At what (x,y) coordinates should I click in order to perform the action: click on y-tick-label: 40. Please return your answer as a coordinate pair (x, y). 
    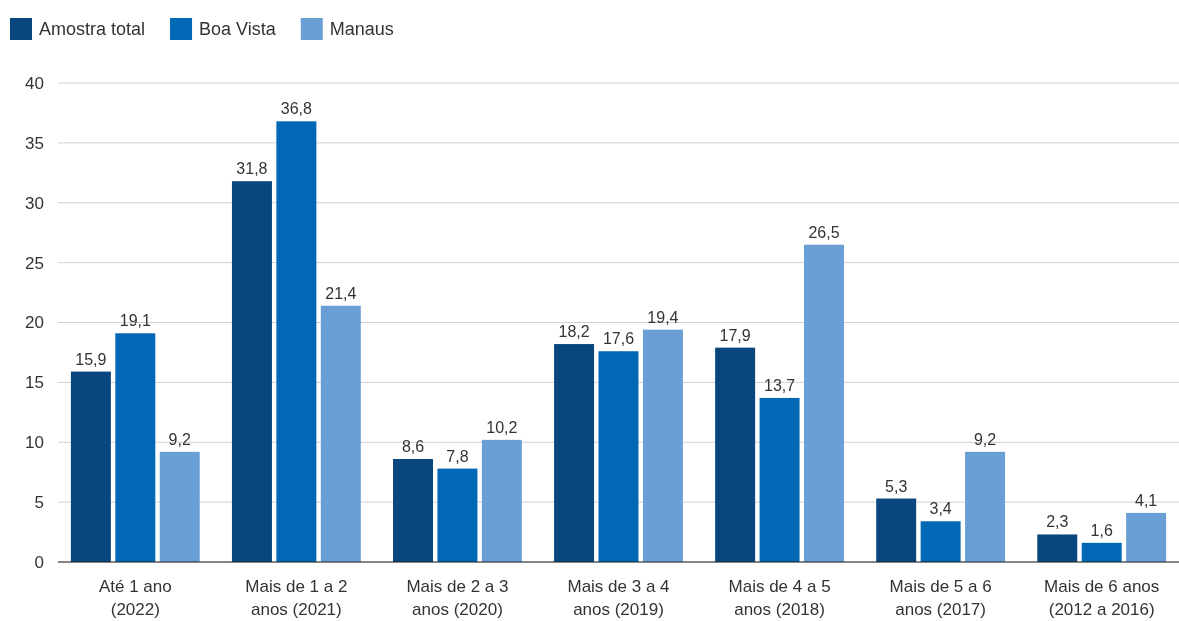
    Looking at the image, I should click on (34, 83).